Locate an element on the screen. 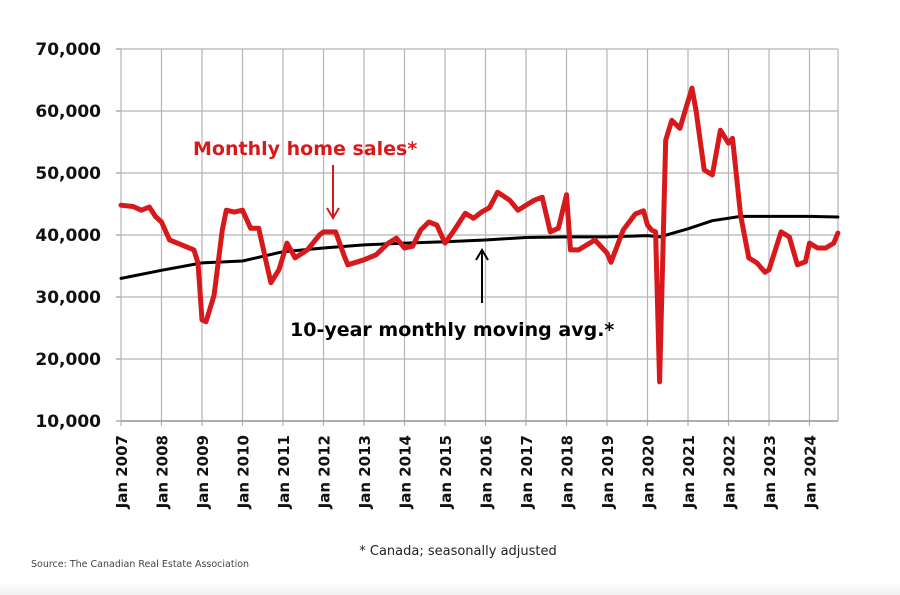 The width and height of the screenshot is (900, 595). y-tick-label: 70,000 is located at coordinates (68, 50).